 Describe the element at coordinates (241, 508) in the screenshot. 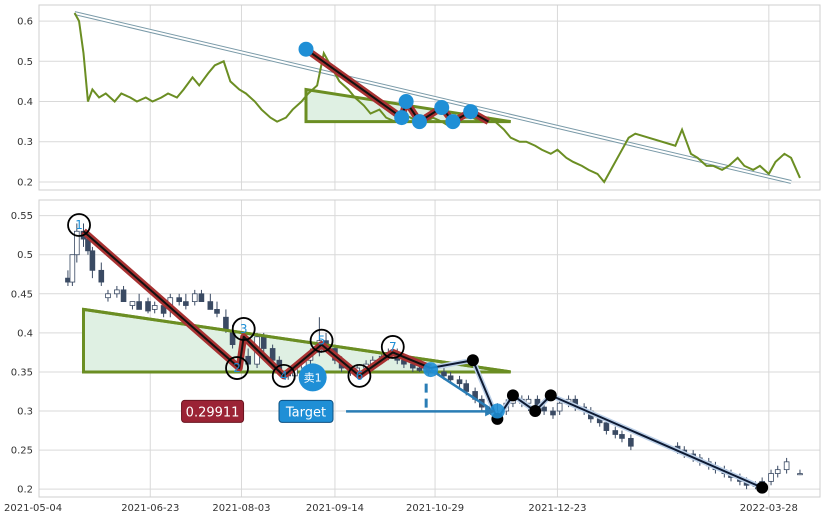

I see `x-tick-label: 2021-08-03` at that location.